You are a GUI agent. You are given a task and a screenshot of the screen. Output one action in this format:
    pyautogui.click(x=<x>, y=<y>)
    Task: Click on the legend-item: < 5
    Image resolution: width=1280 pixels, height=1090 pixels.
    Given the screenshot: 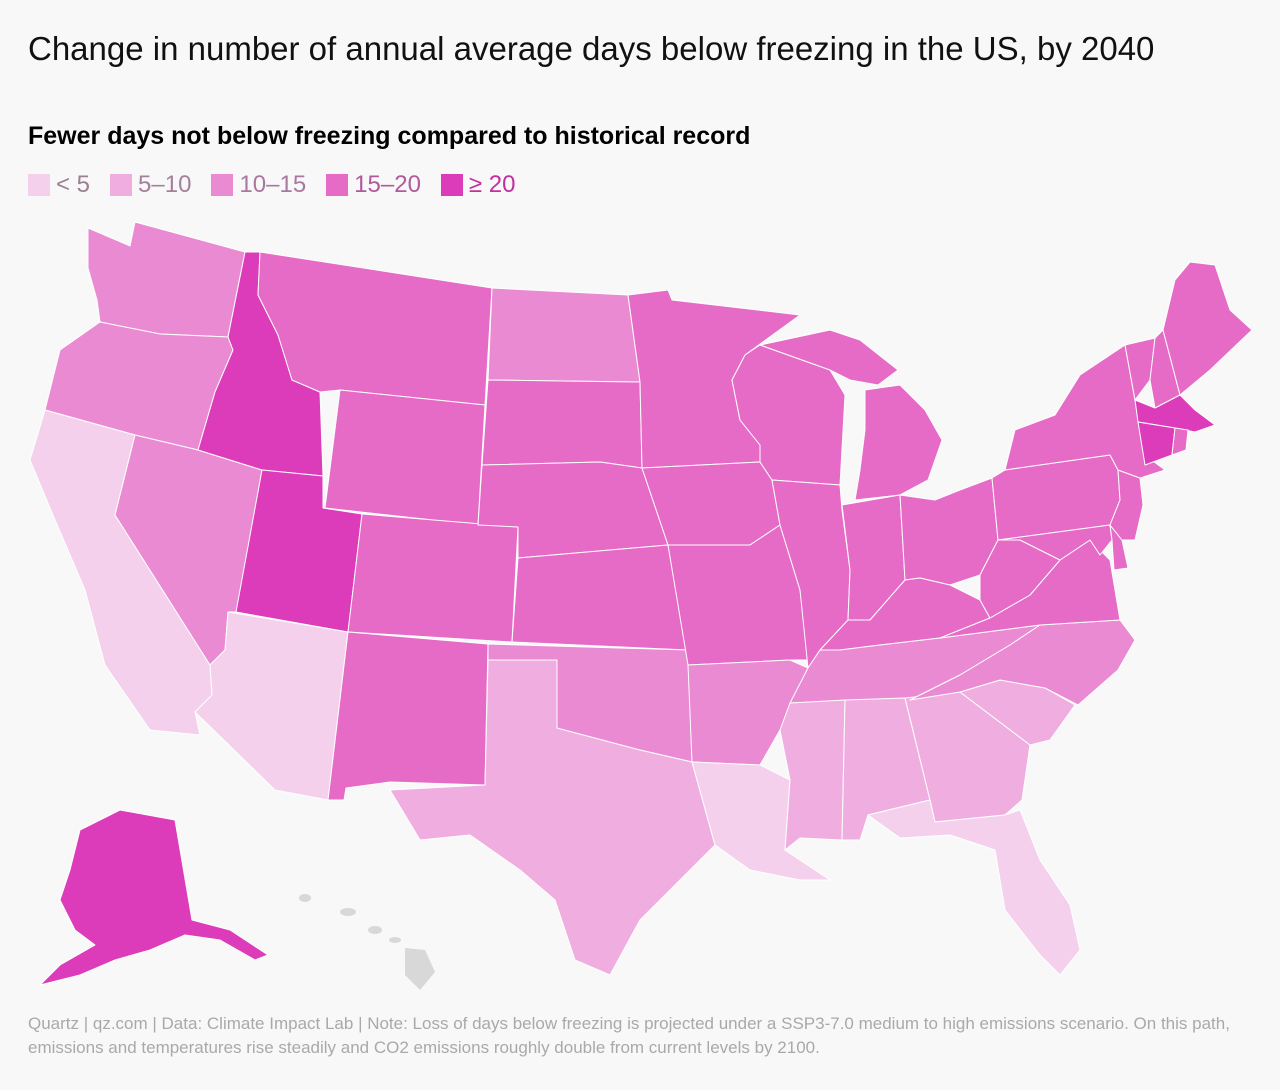 What is the action you would take?
    pyautogui.click(x=59, y=185)
    